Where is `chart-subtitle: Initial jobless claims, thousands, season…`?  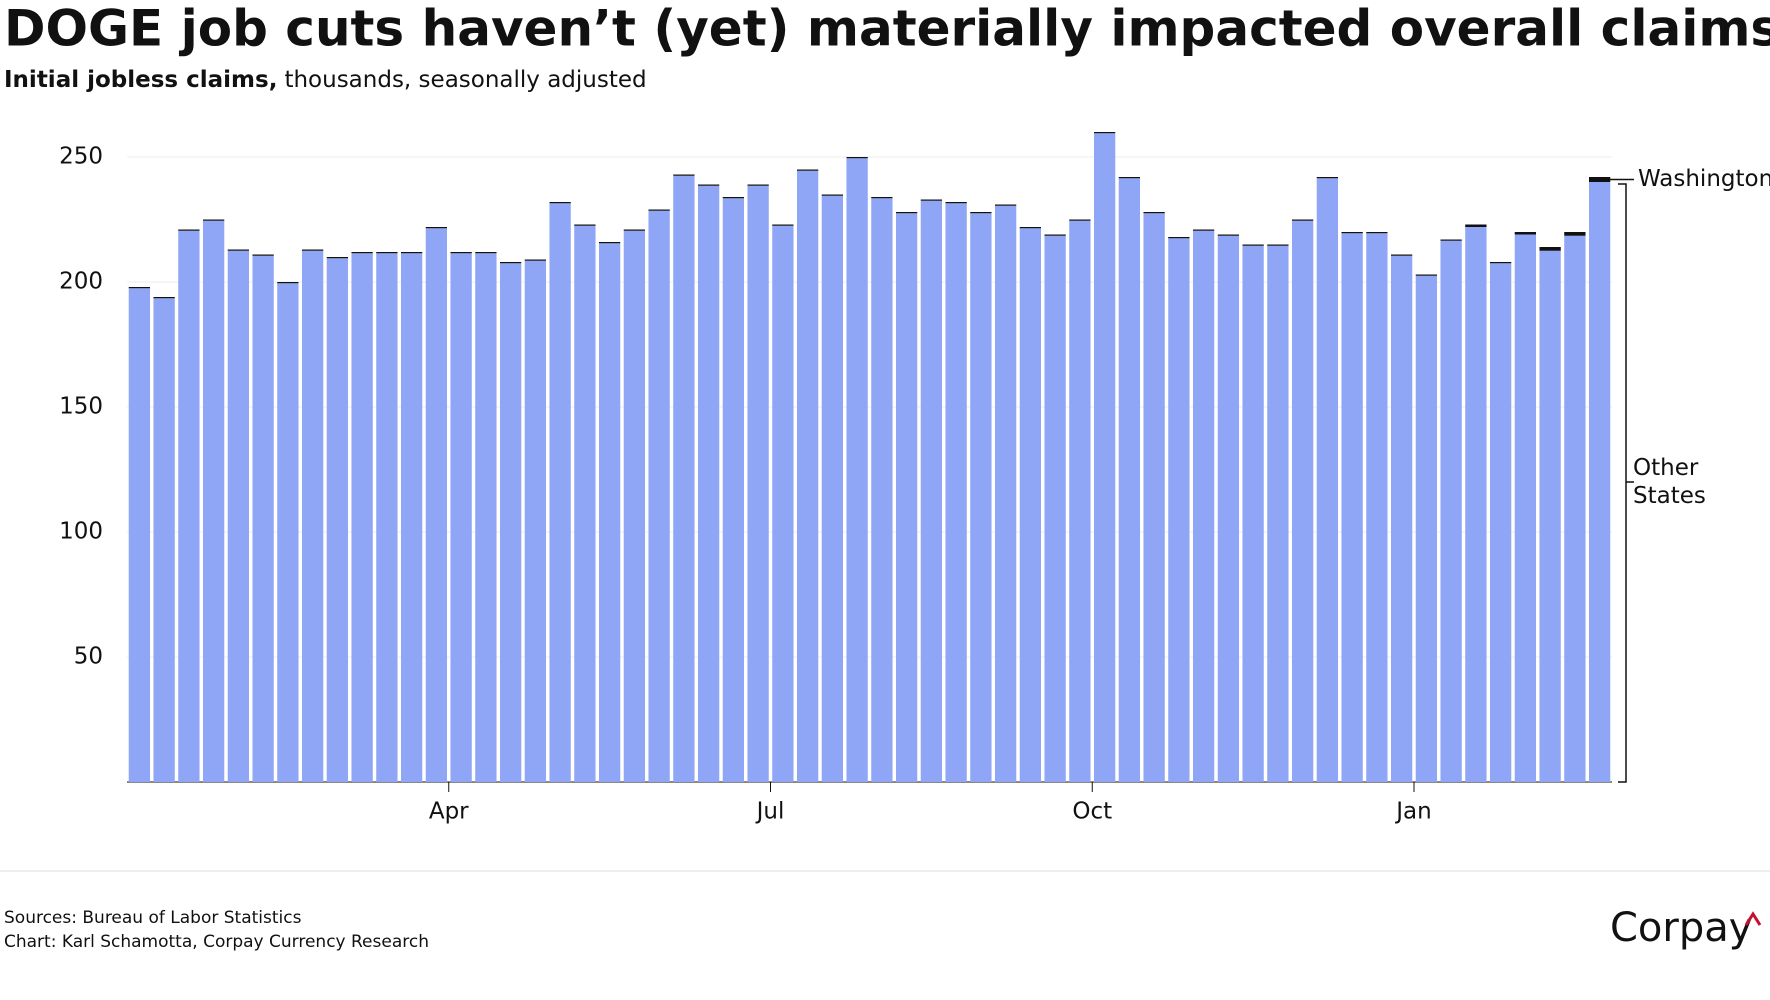
chart-subtitle: Initial jobless claims, thousands, season… is located at coordinates (325, 80).